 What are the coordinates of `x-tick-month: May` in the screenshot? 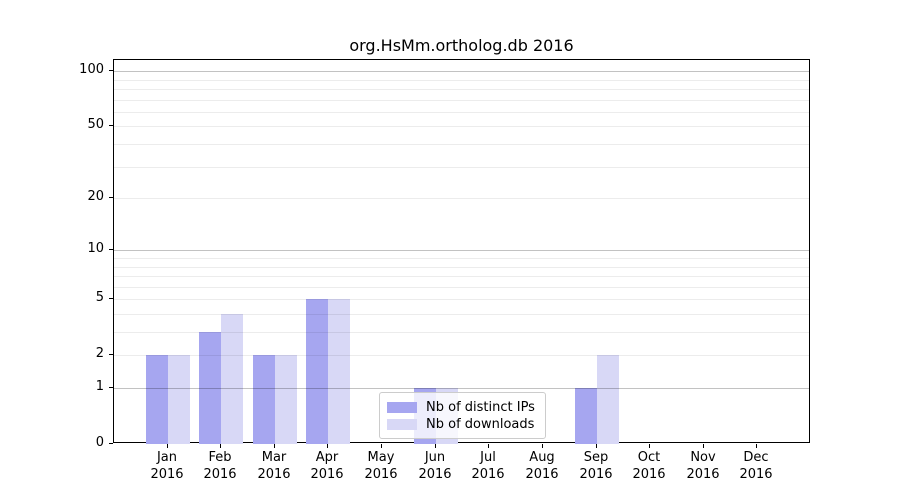 It's located at (381, 457).